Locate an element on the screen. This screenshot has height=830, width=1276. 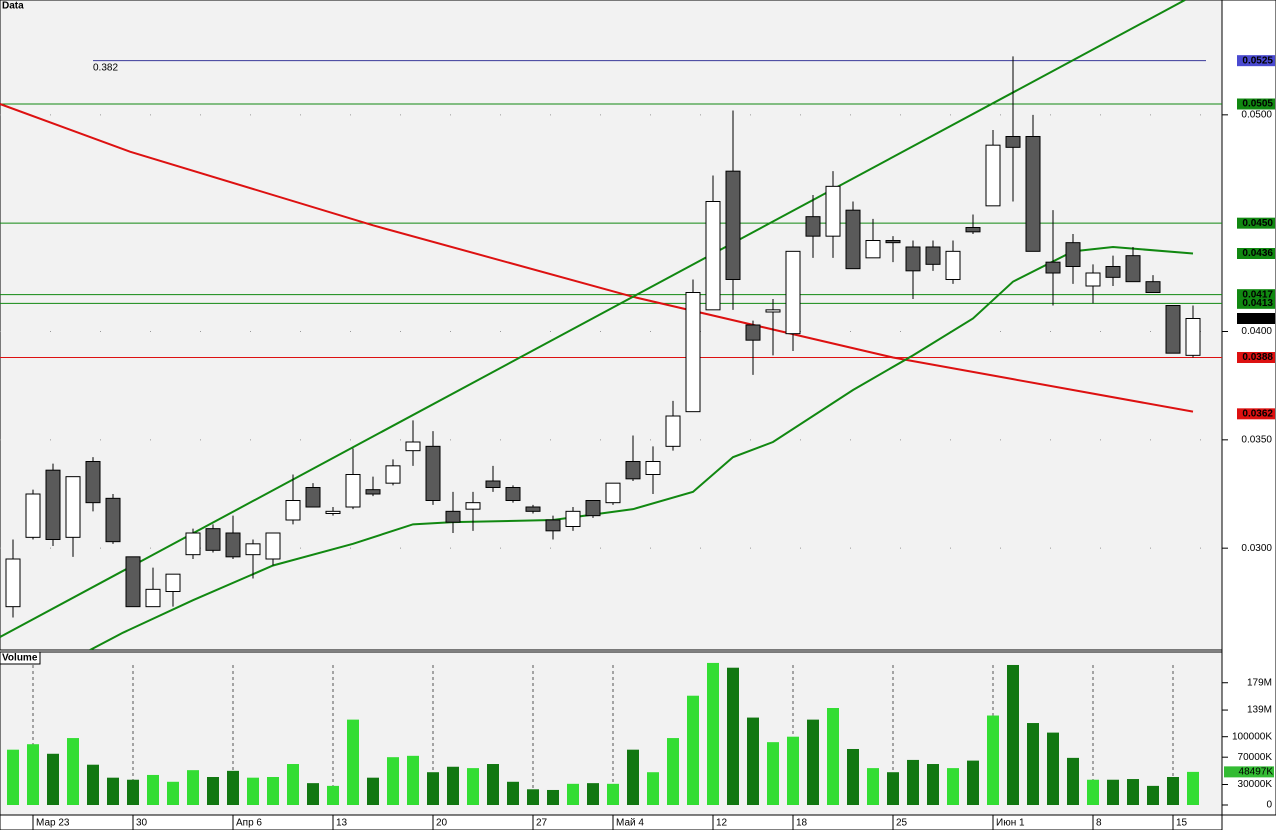
y-tick-label: 70000K is located at coordinates (1255, 757).